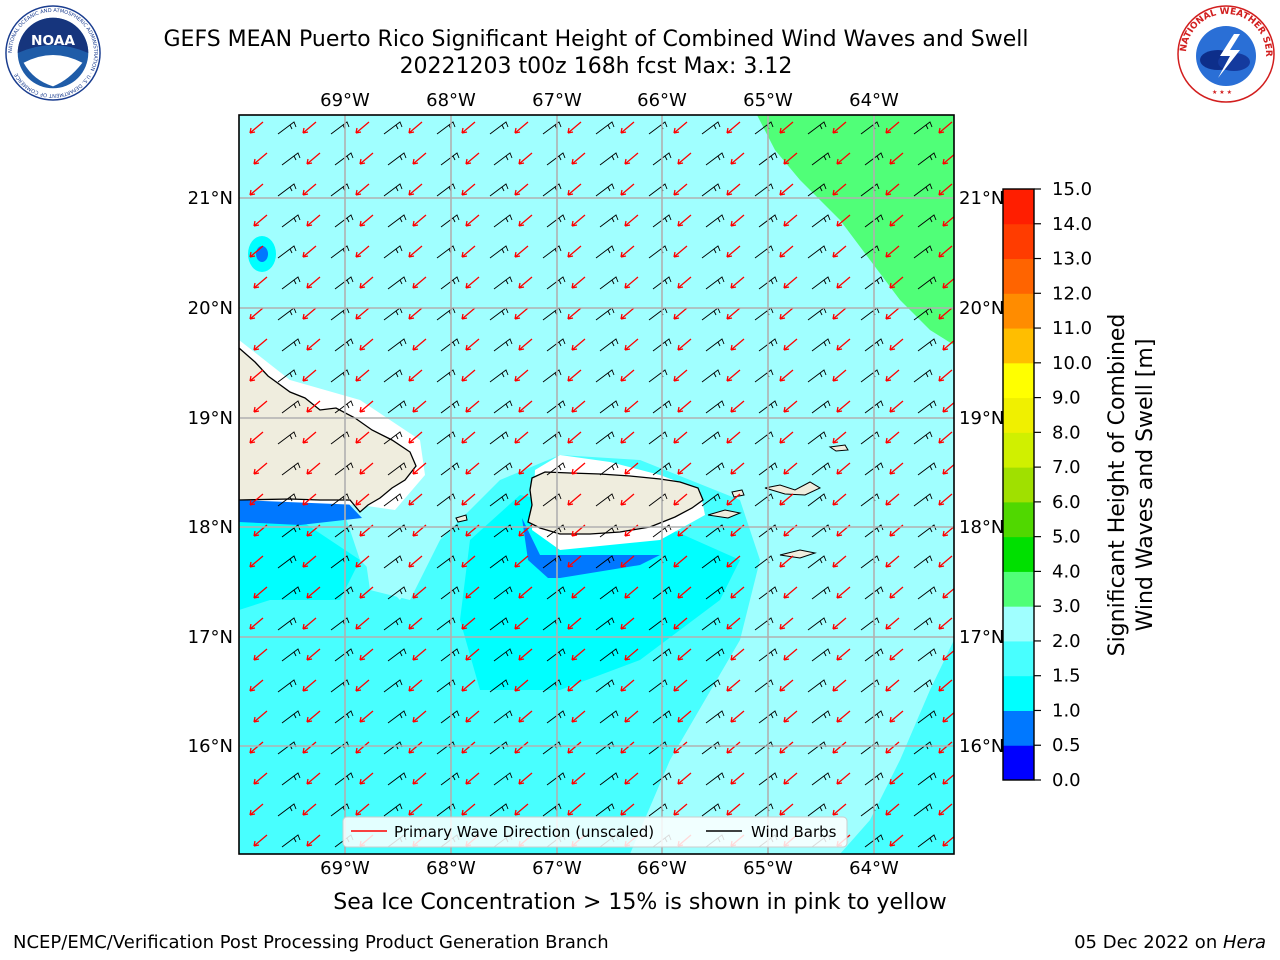 This screenshot has width=1280, height=960. I want to click on colorbar-tick-label: 6.0, so click(1066, 502).